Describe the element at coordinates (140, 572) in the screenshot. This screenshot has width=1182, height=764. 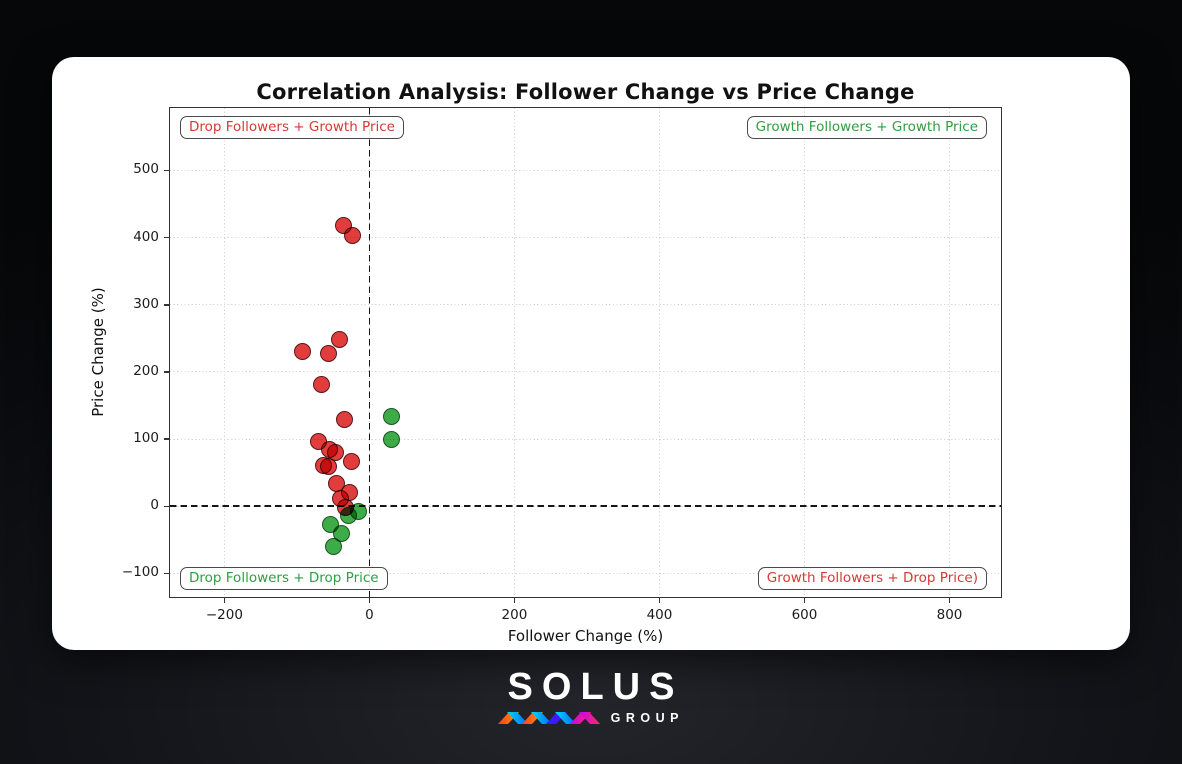
I see `y-tick-label: −100` at that location.